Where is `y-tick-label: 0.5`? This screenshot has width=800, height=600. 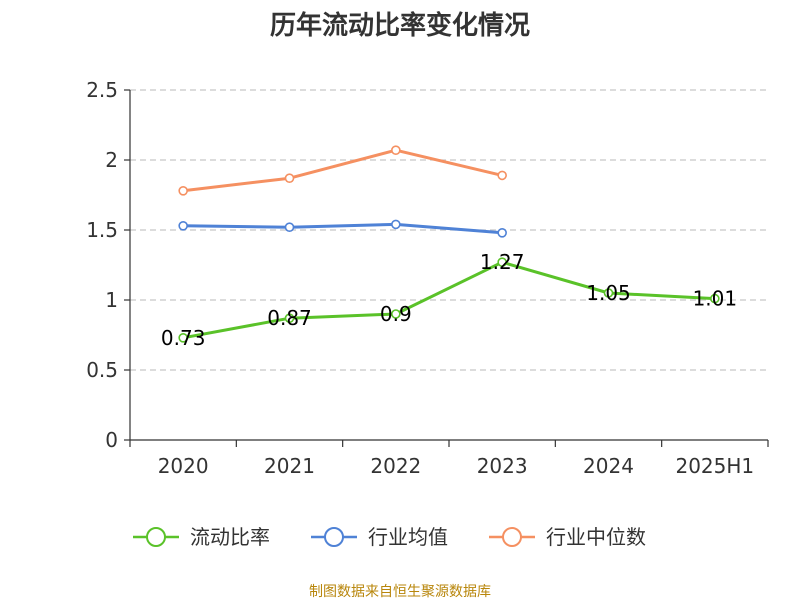 y-tick-label: 0.5 is located at coordinates (102, 370).